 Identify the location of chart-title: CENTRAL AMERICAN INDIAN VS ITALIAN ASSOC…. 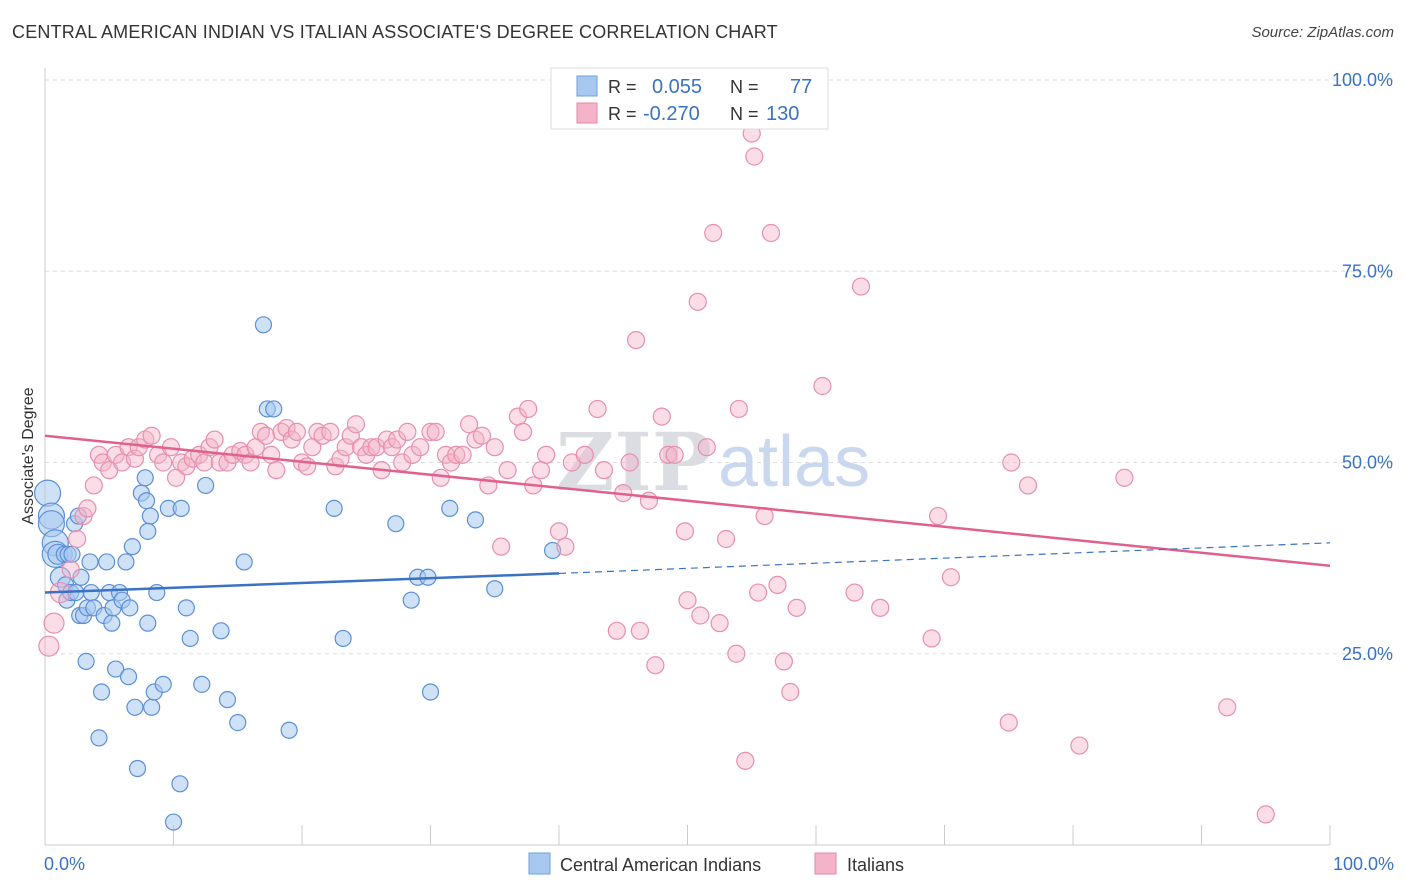
(395, 32).